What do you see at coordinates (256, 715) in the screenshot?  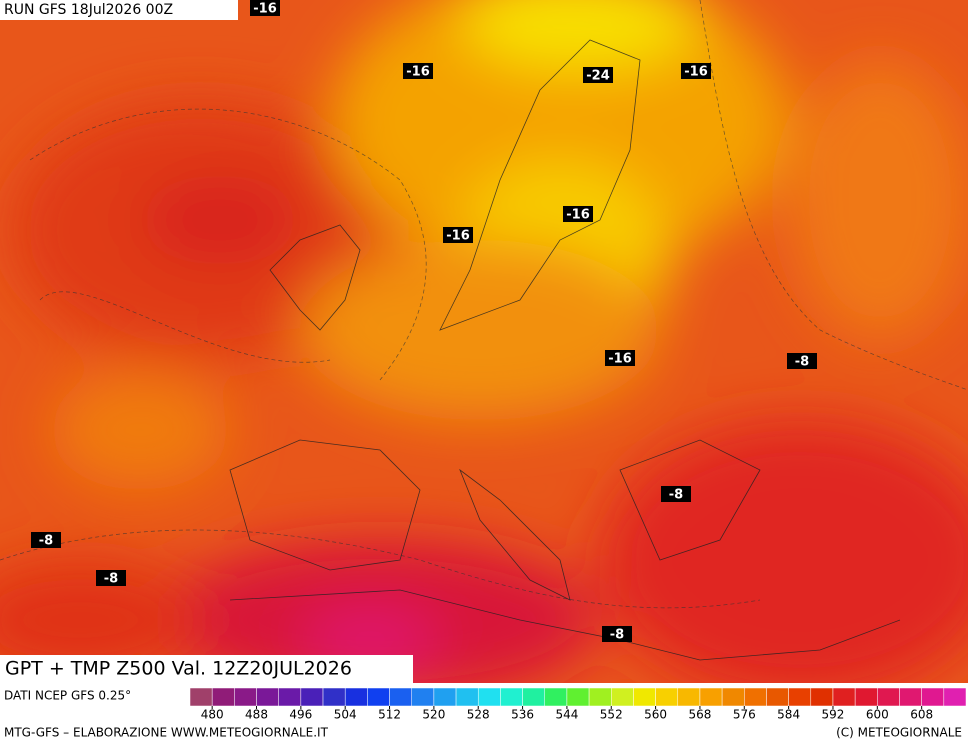 I see `legend-tick-label: 488` at bounding box center [256, 715].